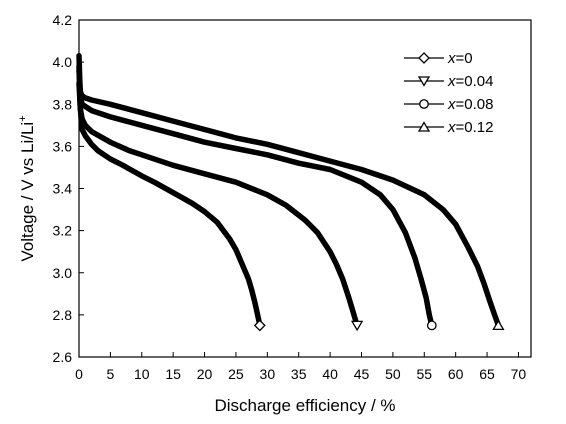 This screenshot has width=566, height=424. Describe the element at coordinates (475, 104) in the screenshot. I see `legend-value: =0.08` at that location.